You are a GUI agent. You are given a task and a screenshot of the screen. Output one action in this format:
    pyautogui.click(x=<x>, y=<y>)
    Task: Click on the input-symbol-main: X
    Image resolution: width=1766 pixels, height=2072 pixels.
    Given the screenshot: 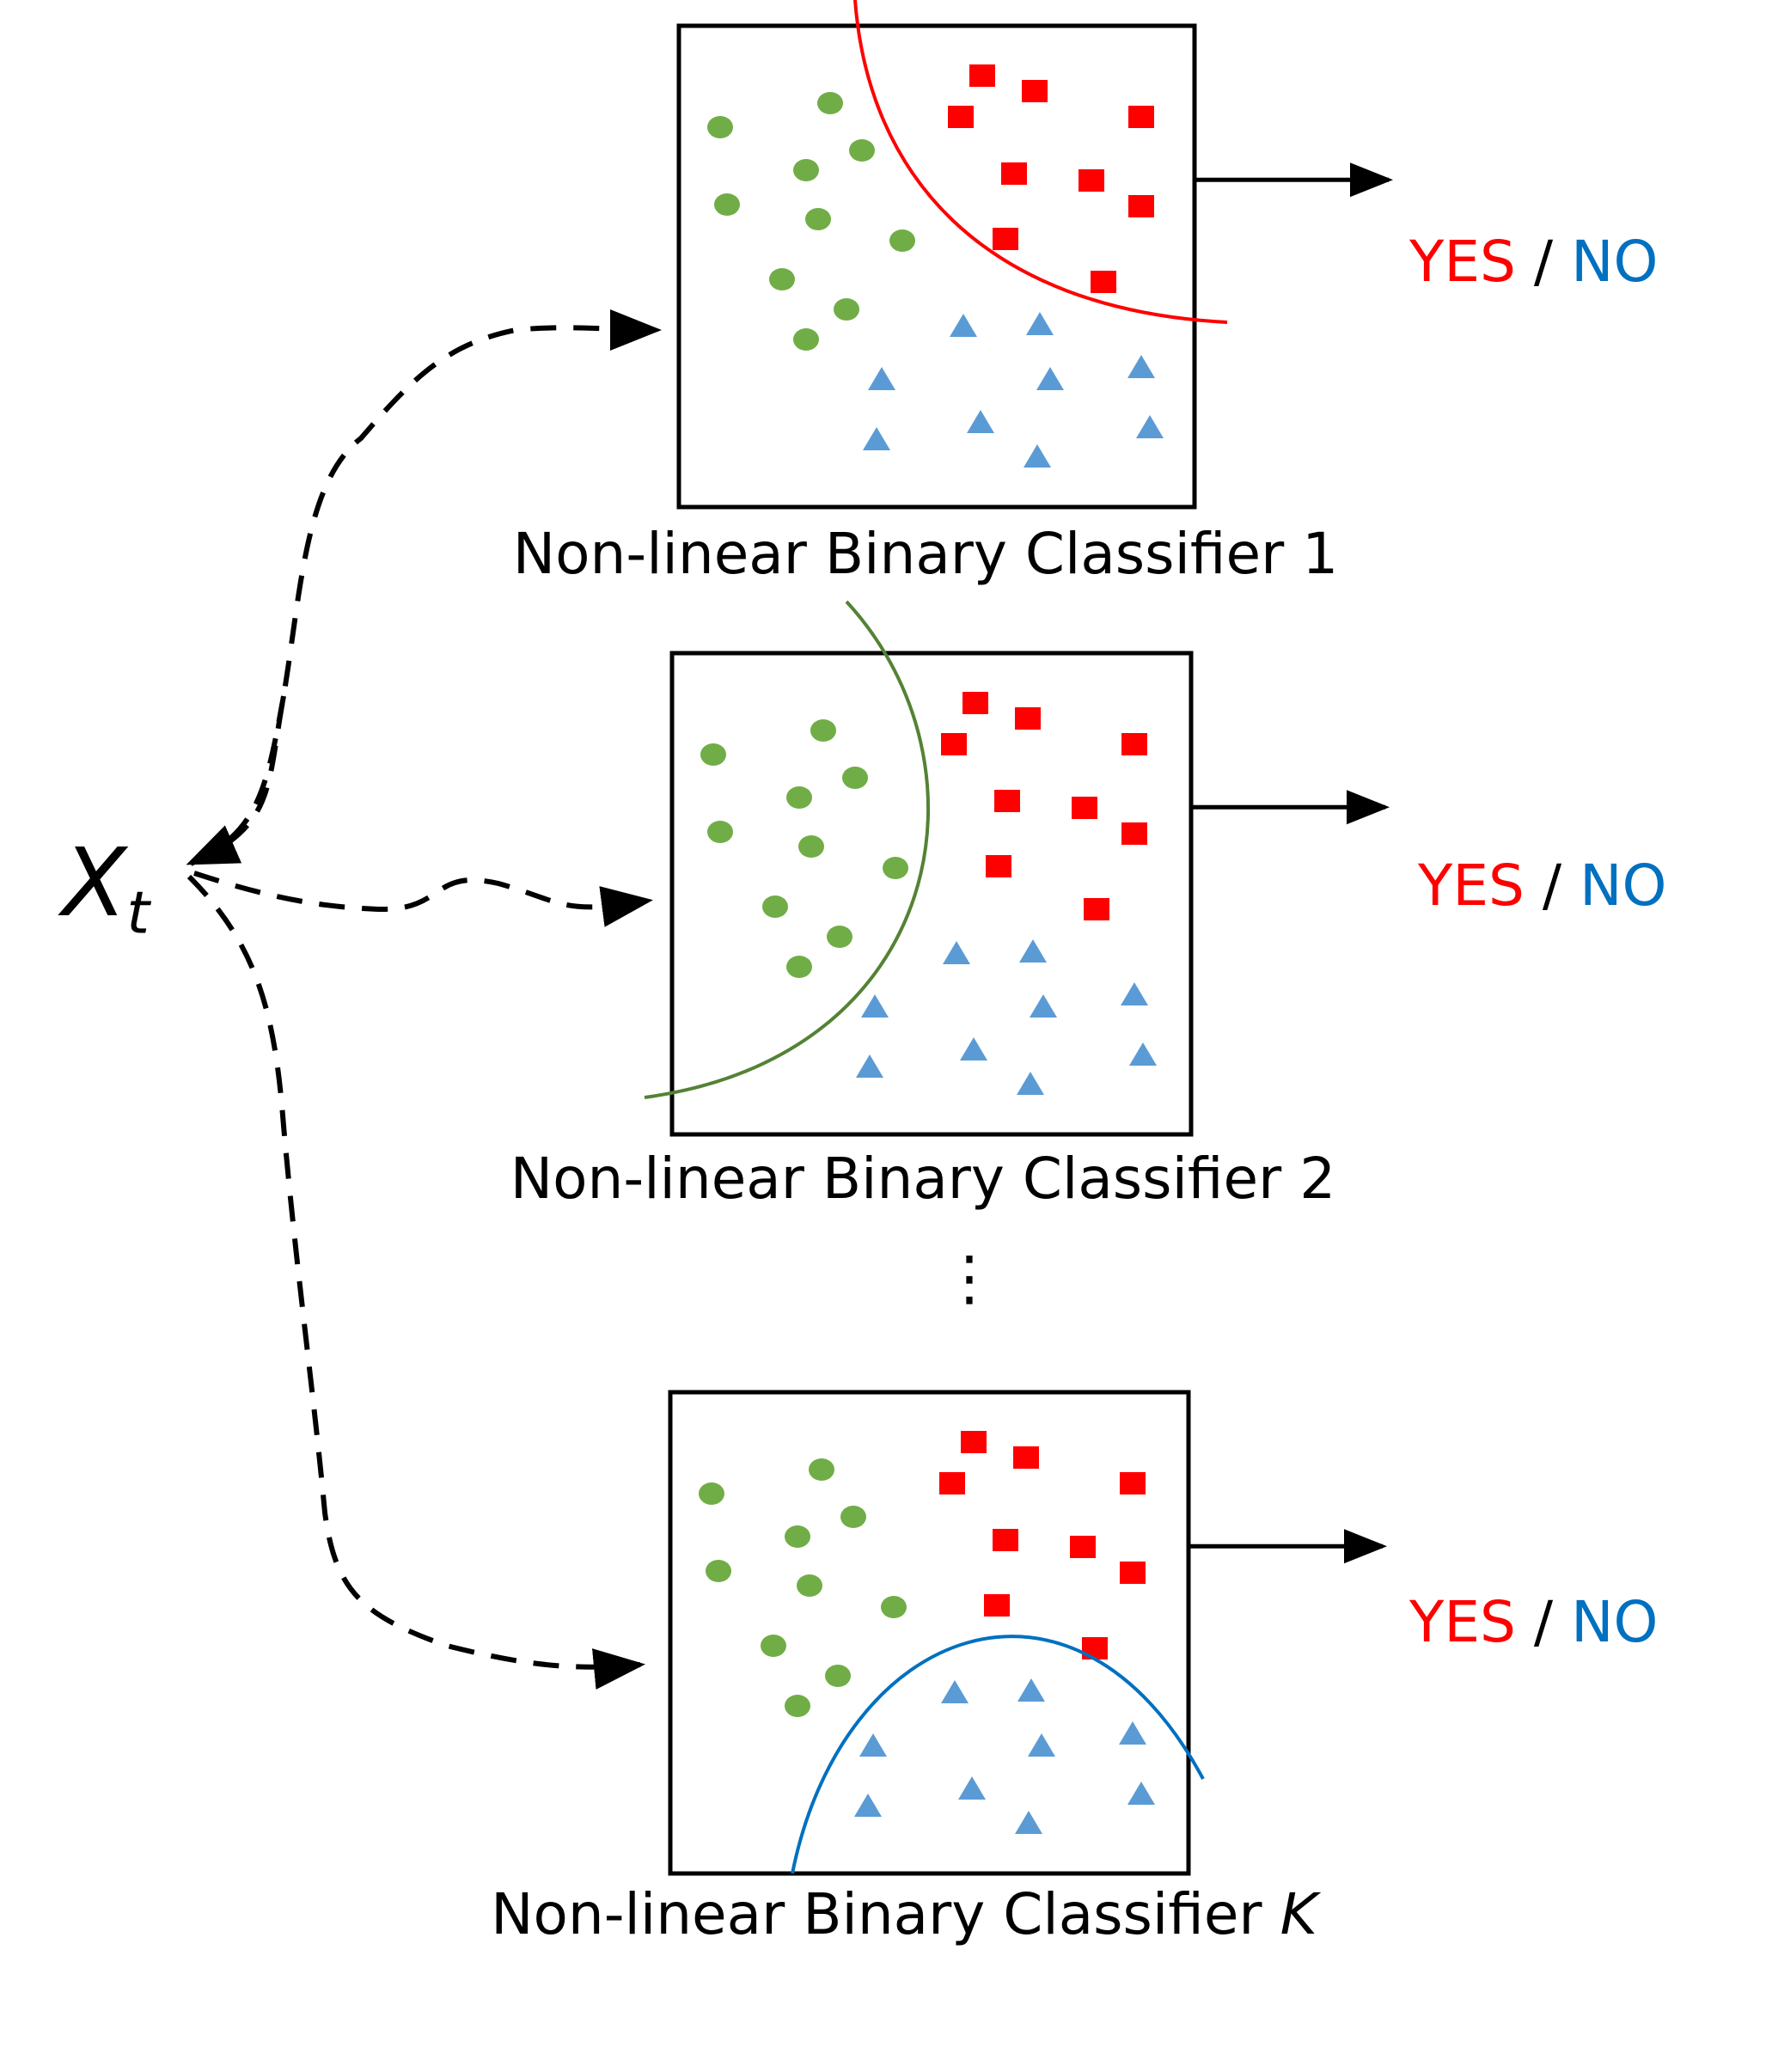 What is the action you would take?
    pyautogui.click(x=95, y=883)
    